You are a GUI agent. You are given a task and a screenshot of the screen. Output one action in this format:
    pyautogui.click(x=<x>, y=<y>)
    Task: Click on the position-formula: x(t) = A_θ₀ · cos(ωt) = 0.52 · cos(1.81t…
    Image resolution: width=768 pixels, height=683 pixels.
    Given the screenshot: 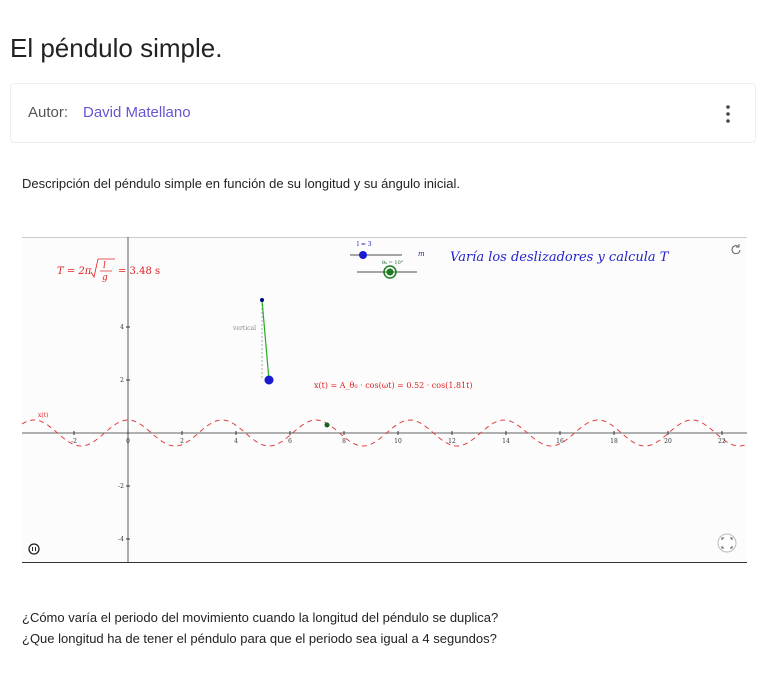 What is the action you would take?
    pyautogui.click(x=393, y=385)
    